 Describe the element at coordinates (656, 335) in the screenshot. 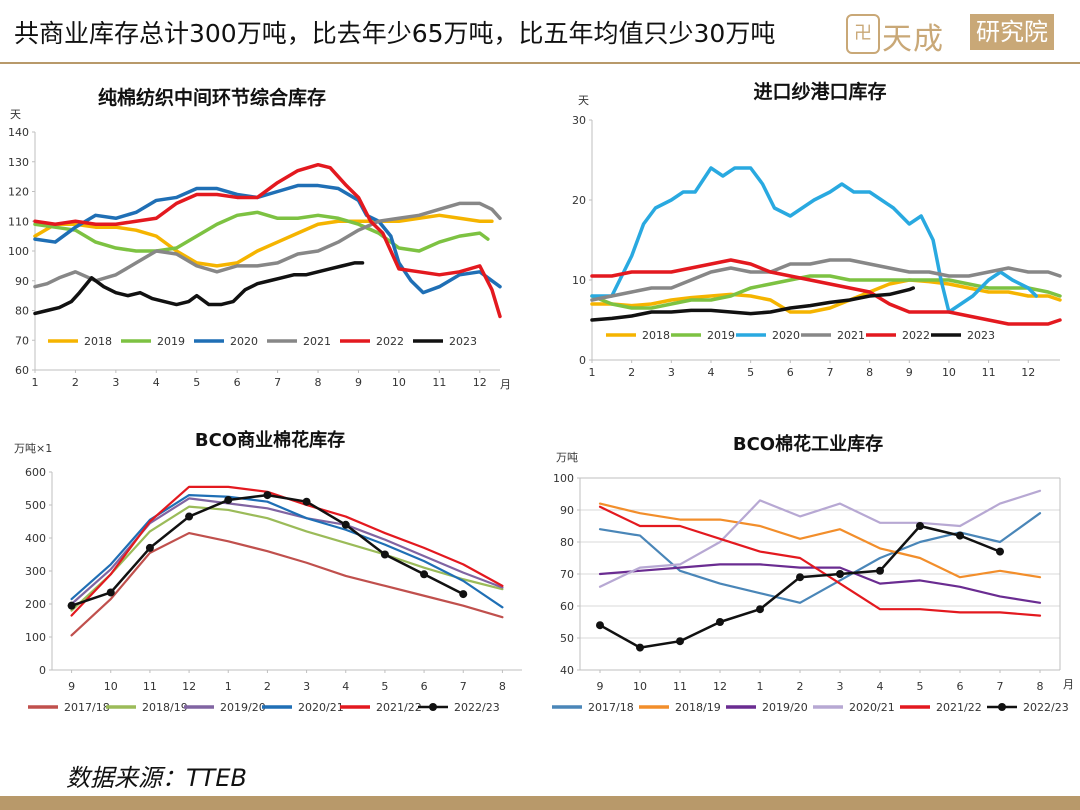

I see `legend-label: 2018` at that location.